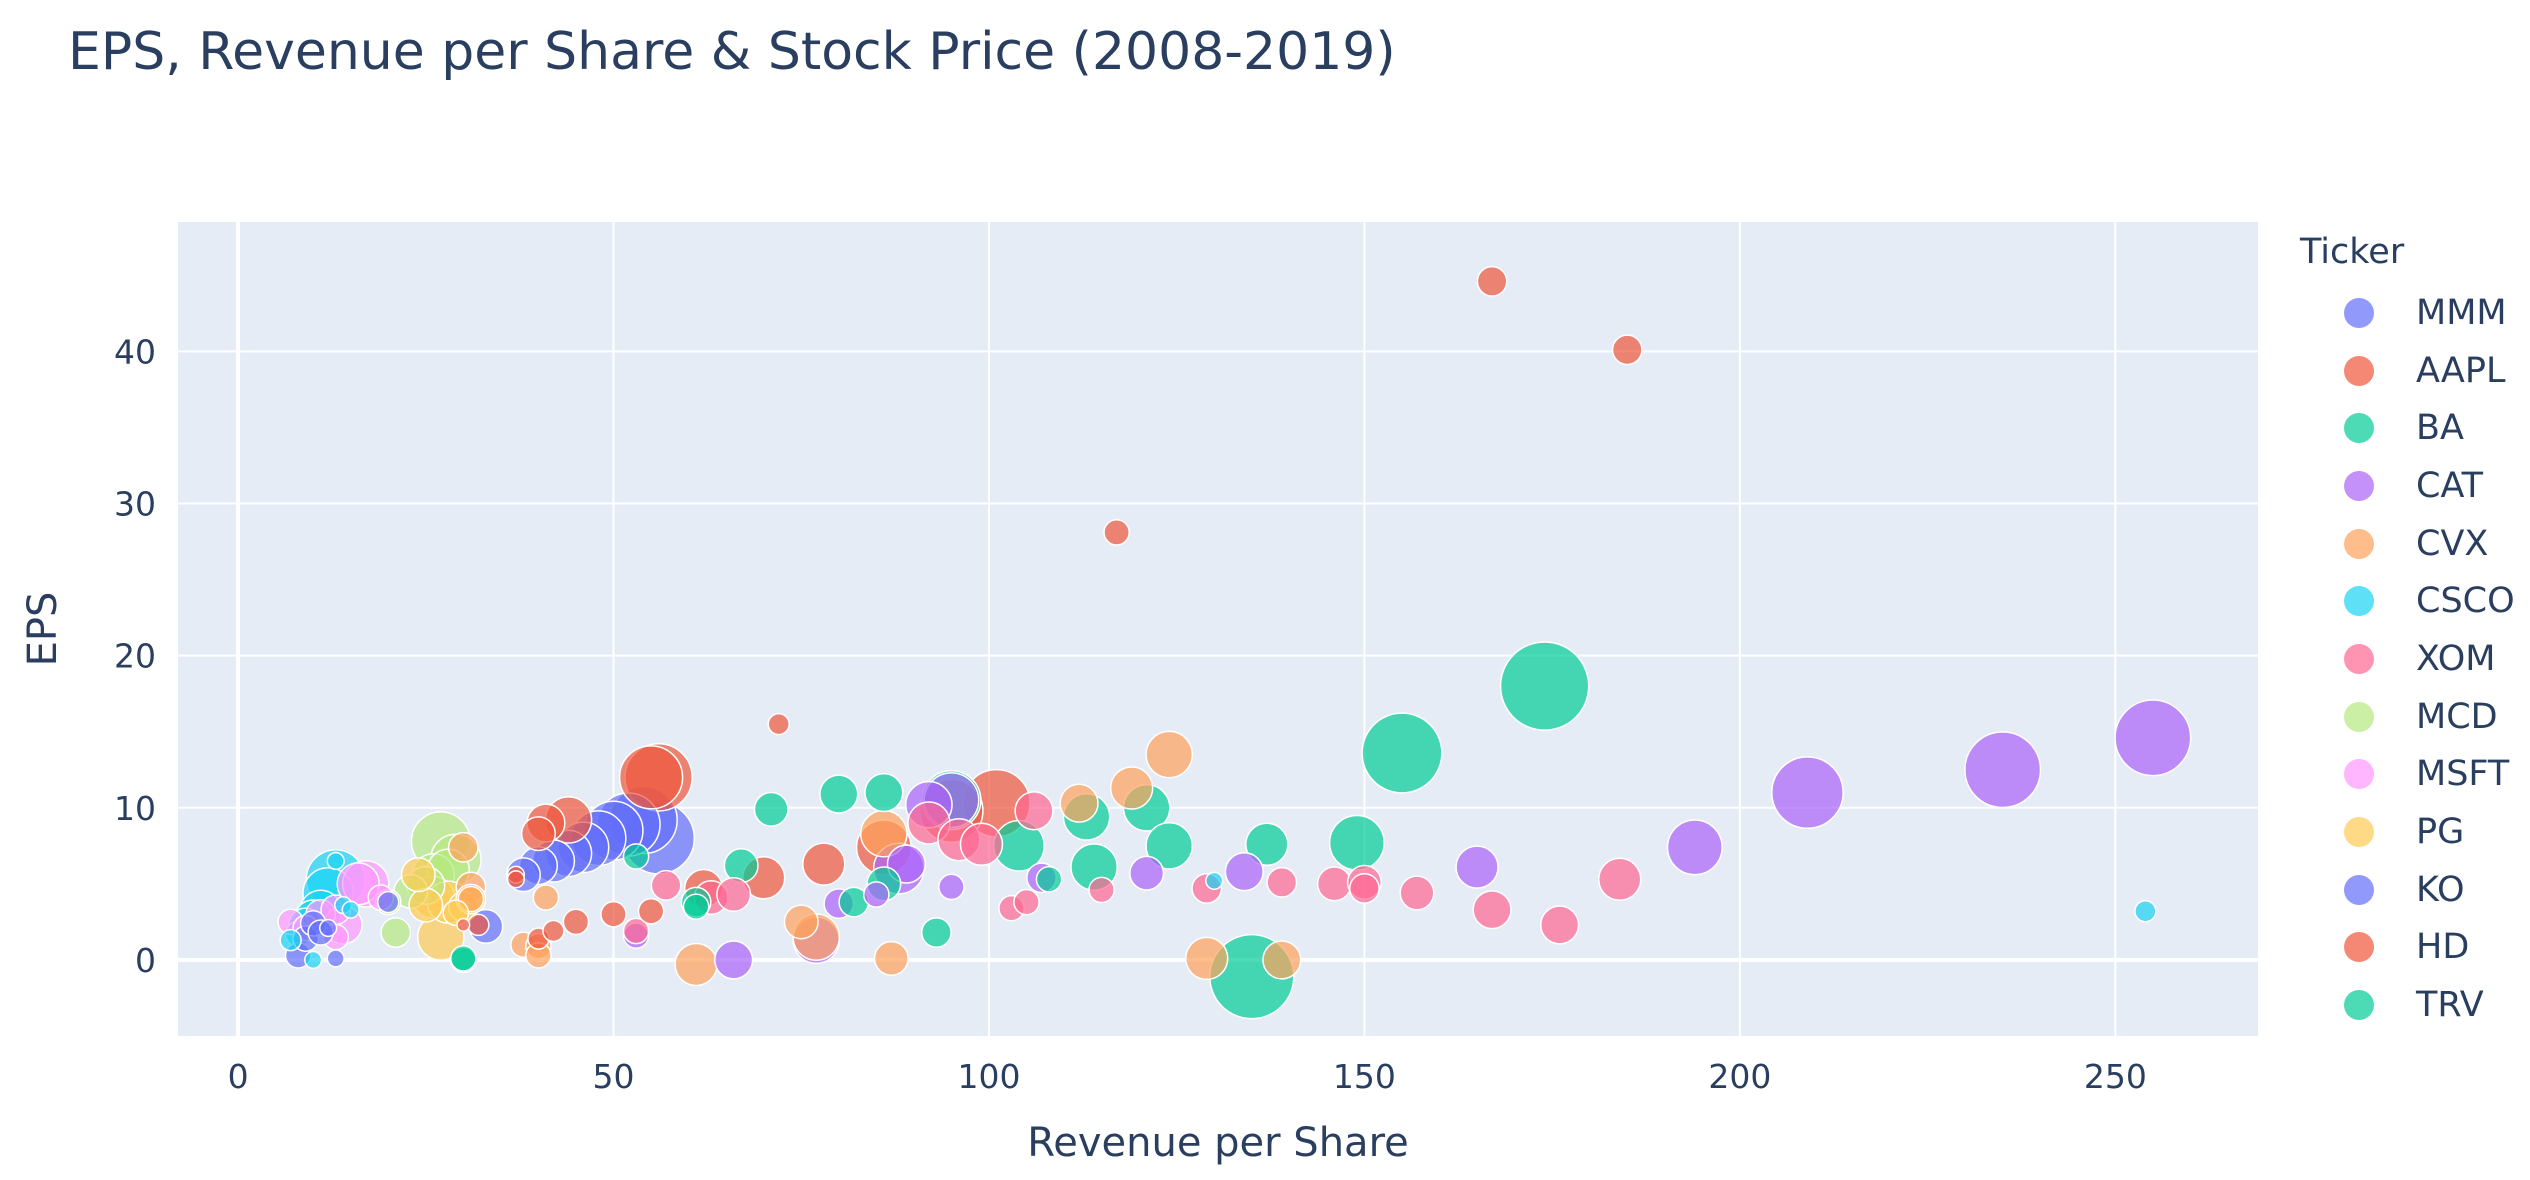  What do you see at coordinates (2407, 544) in the screenshot?
I see `legend-item-cvx: CVX` at bounding box center [2407, 544].